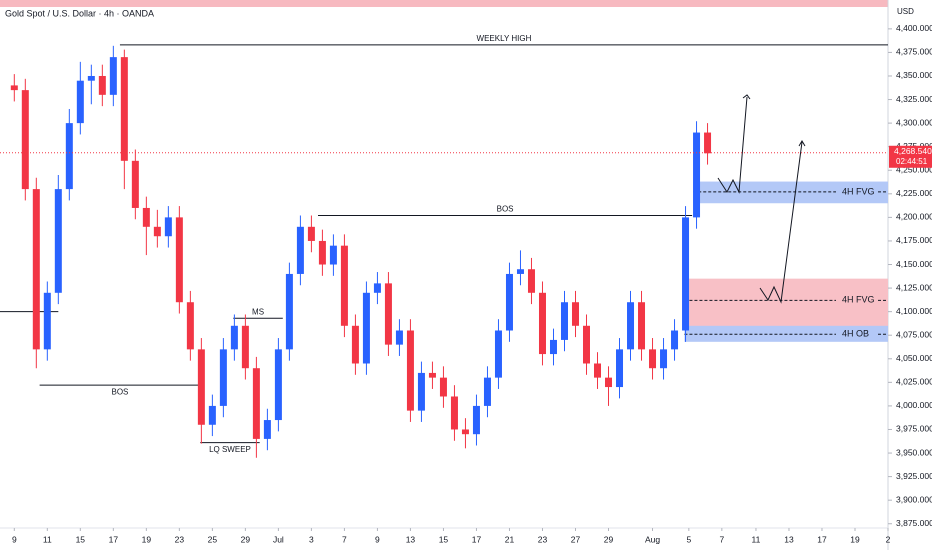 The image size is (932, 550). I want to click on y-tick-label: 4,075.000, so click(914, 334).